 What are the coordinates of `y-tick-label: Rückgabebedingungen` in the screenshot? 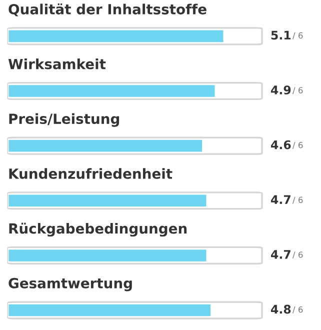 It's located at (98, 229).